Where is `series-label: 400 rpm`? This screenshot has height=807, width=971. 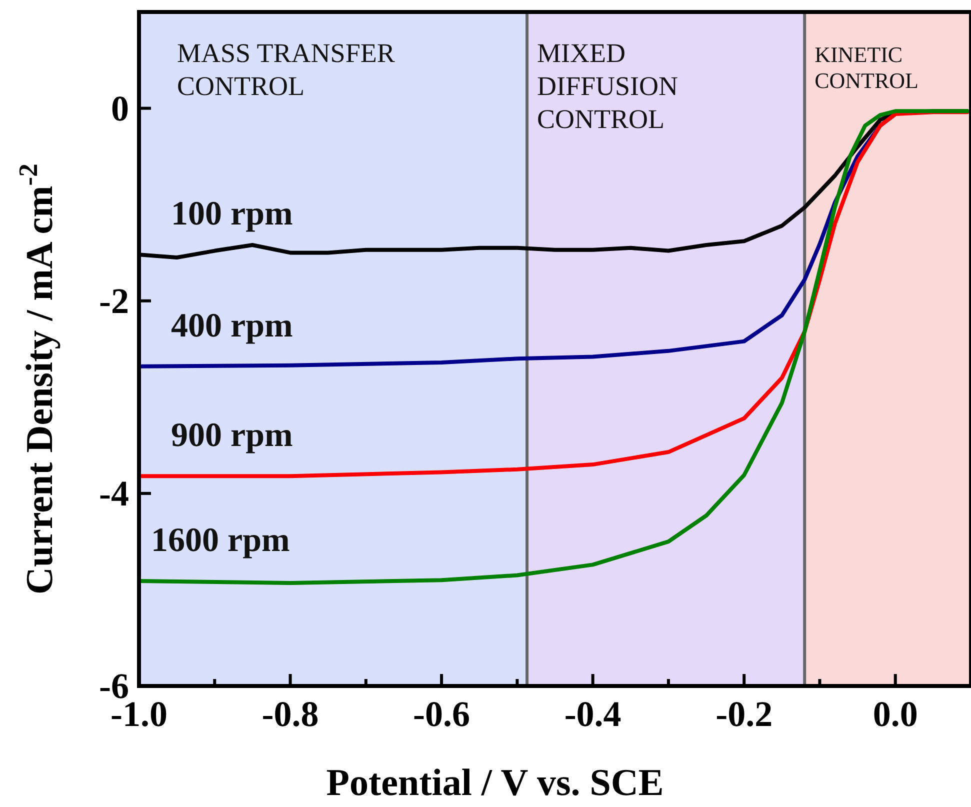 series-label: 400 rpm is located at coordinates (232, 325).